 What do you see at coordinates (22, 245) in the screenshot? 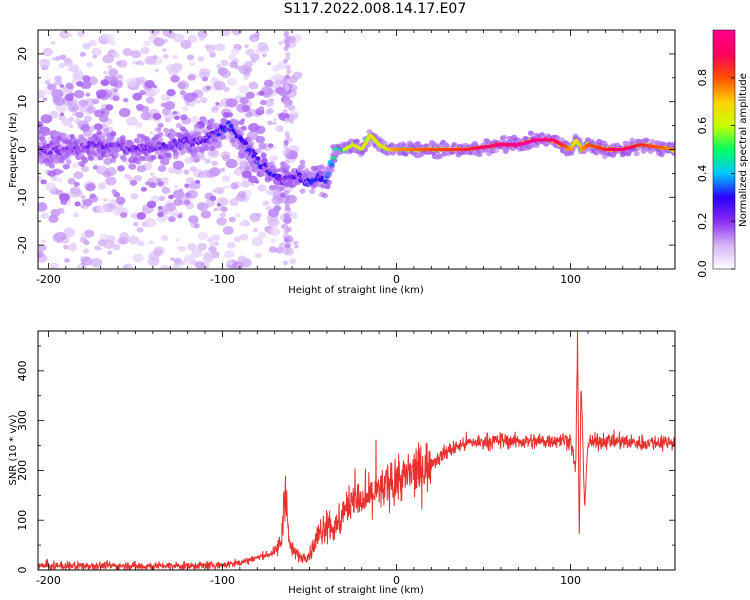
I see `spectrogram-y-tick-label: -20` at bounding box center [22, 245].